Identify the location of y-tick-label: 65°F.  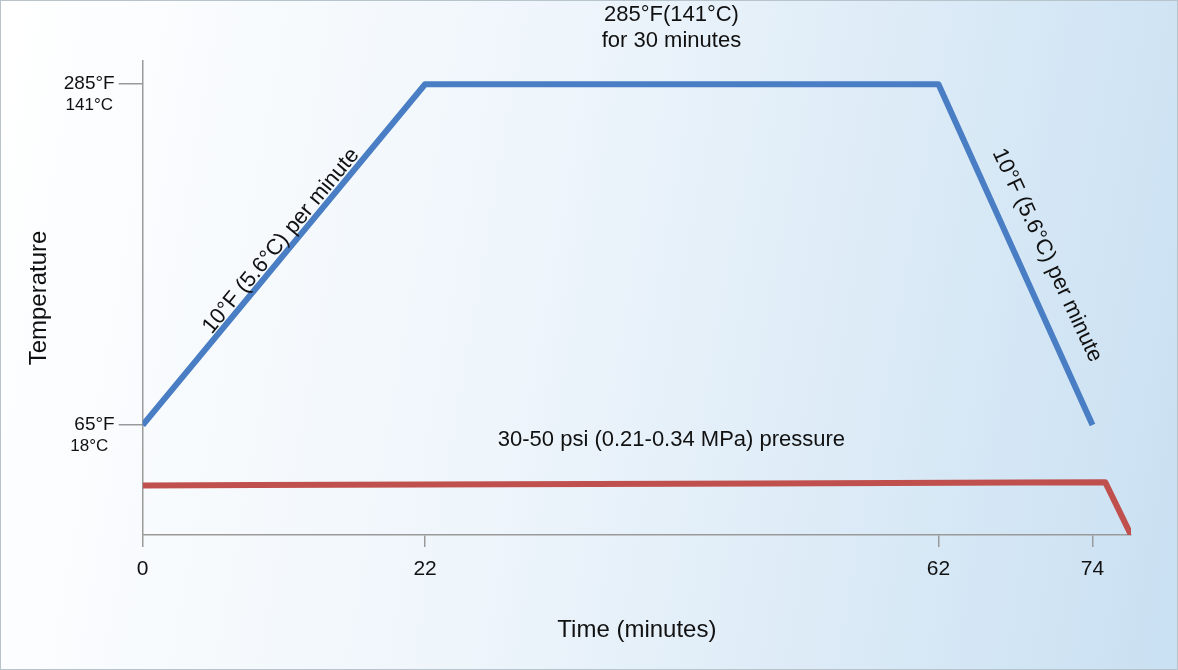
(94, 424).